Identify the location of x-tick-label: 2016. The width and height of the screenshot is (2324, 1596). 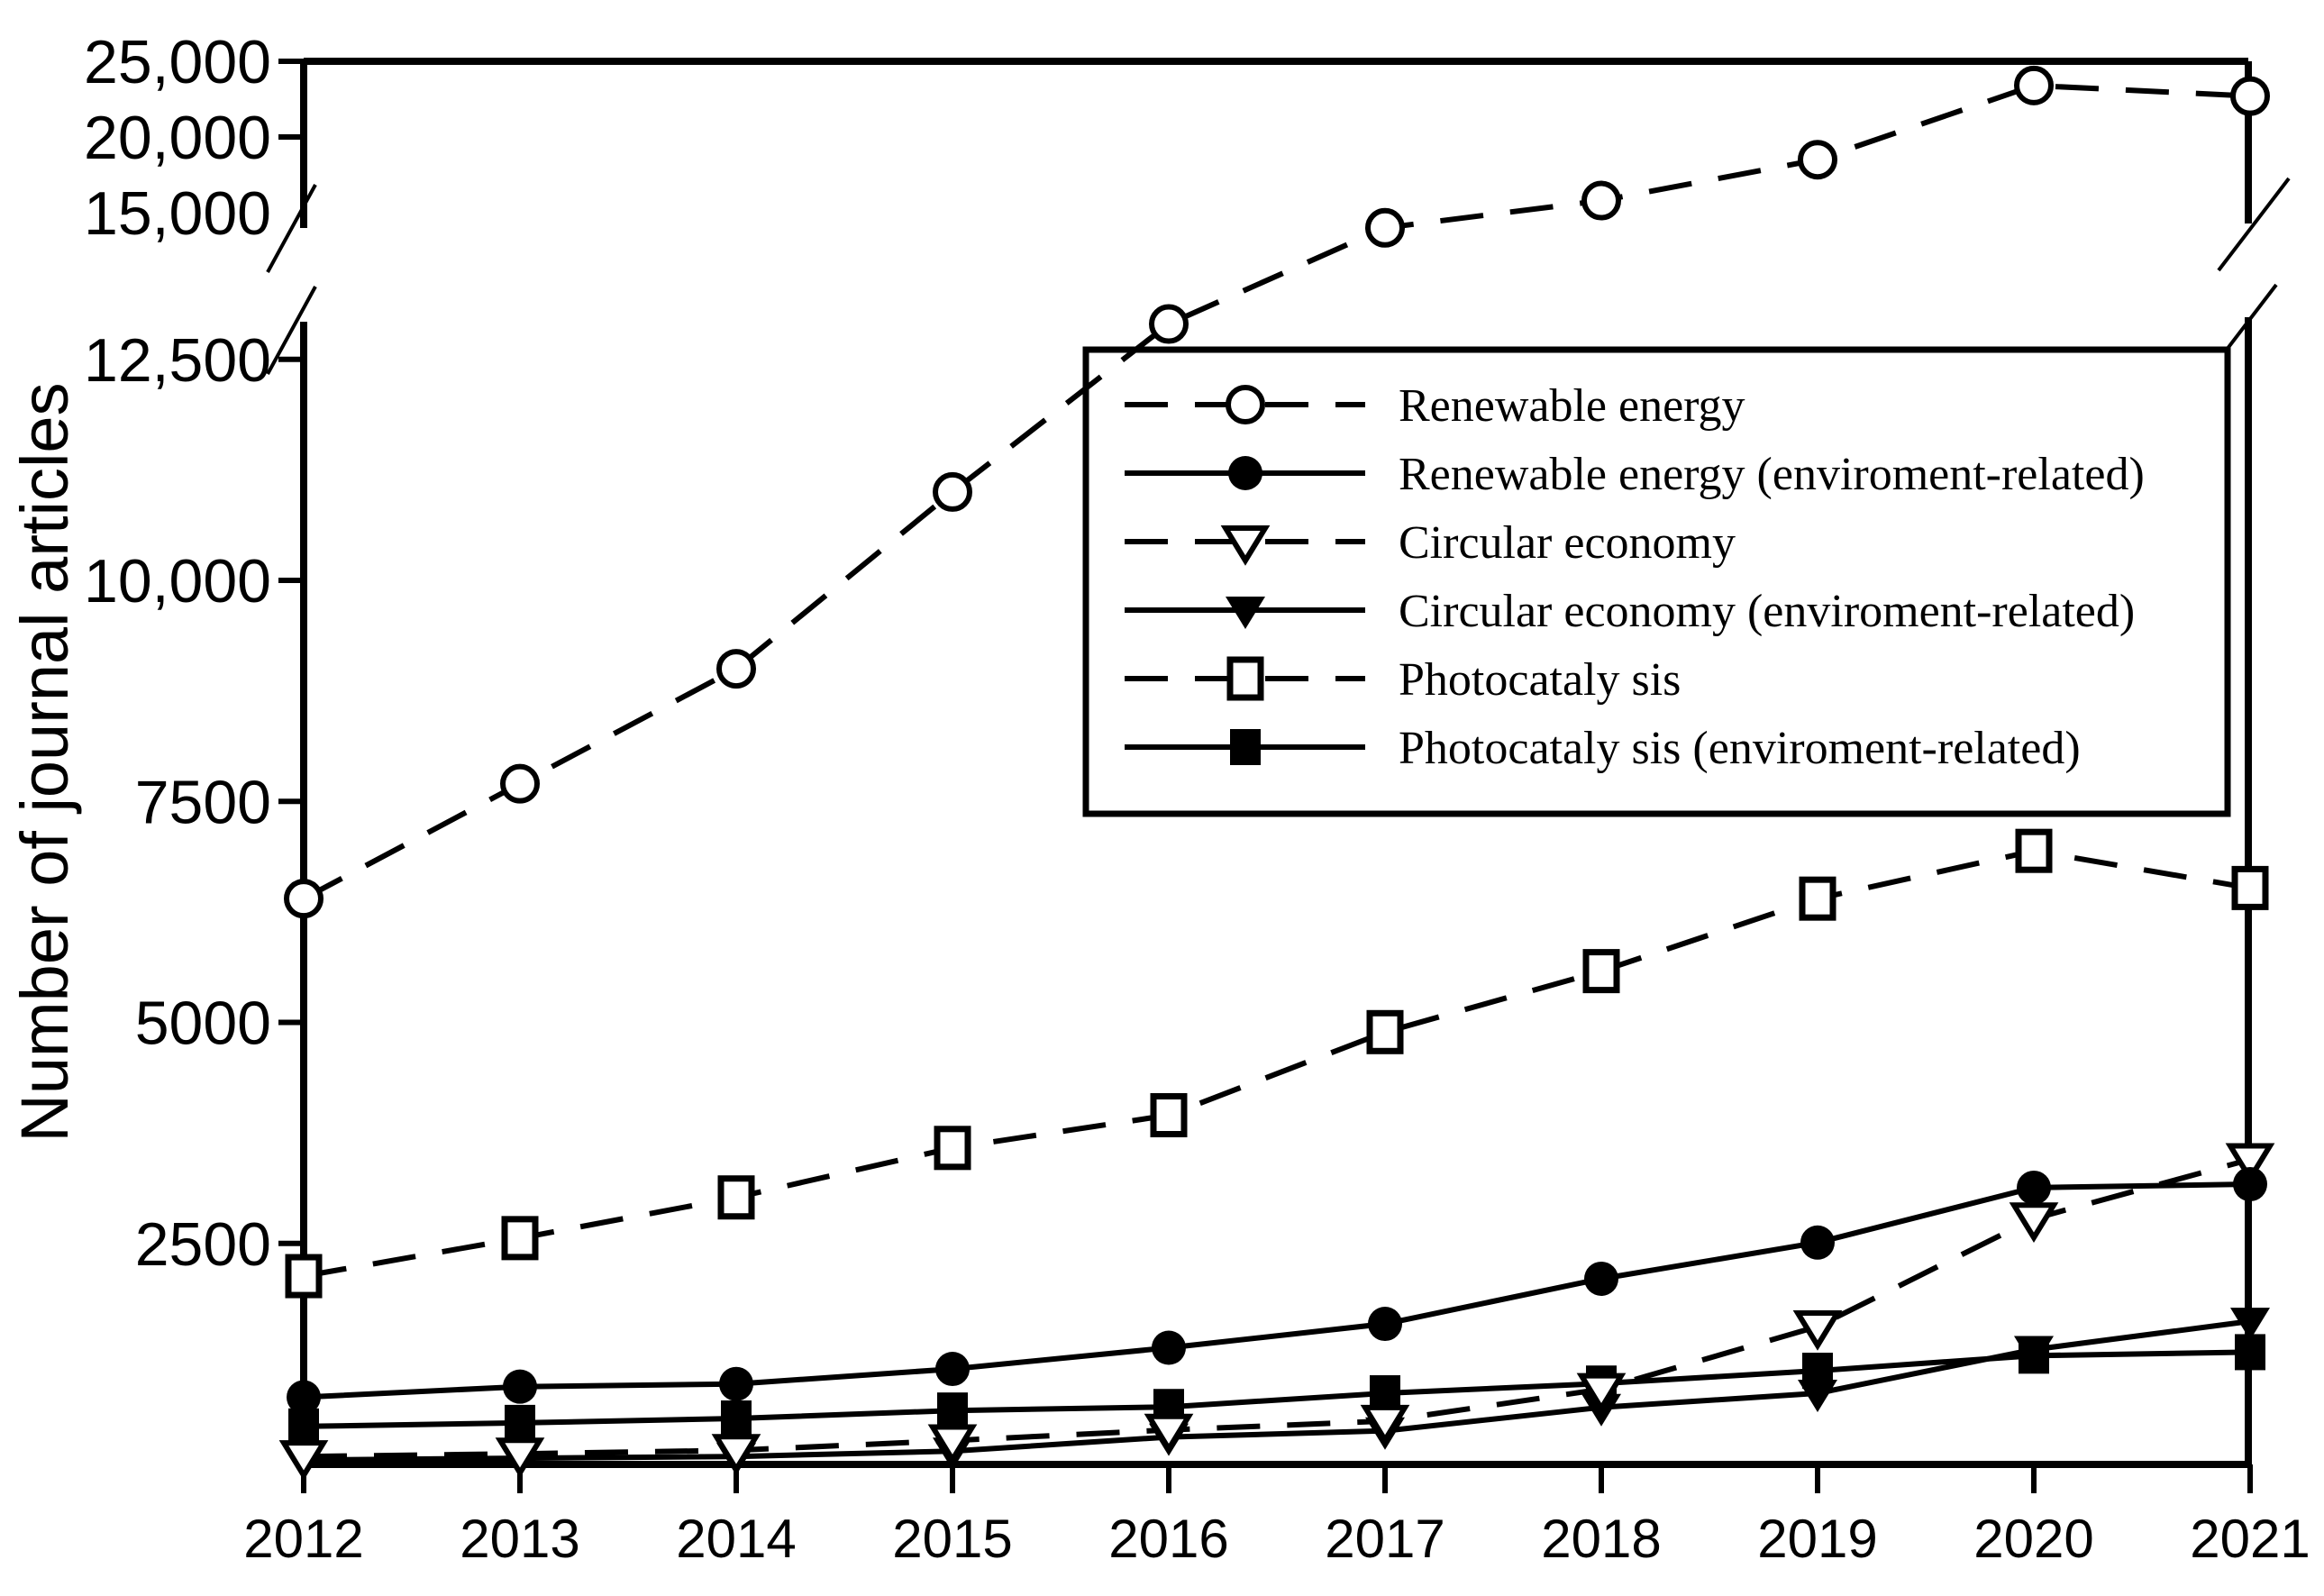
(1168, 1539).